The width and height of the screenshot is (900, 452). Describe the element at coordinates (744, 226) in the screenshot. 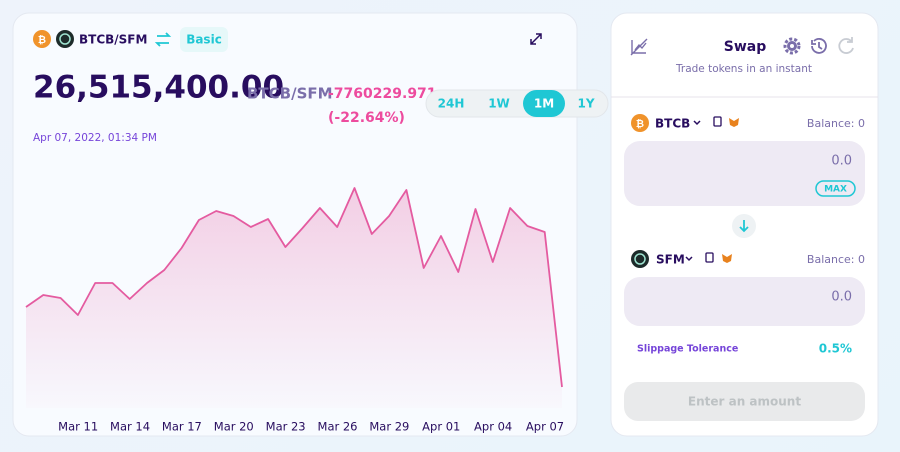

I see `switch-arrow` at that location.